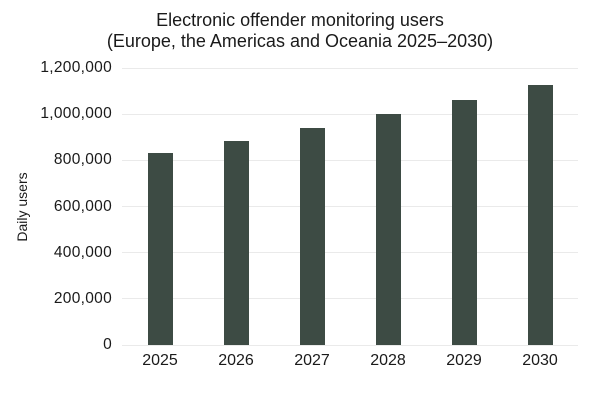  I want to click on bar-2029, so click(464, 222).